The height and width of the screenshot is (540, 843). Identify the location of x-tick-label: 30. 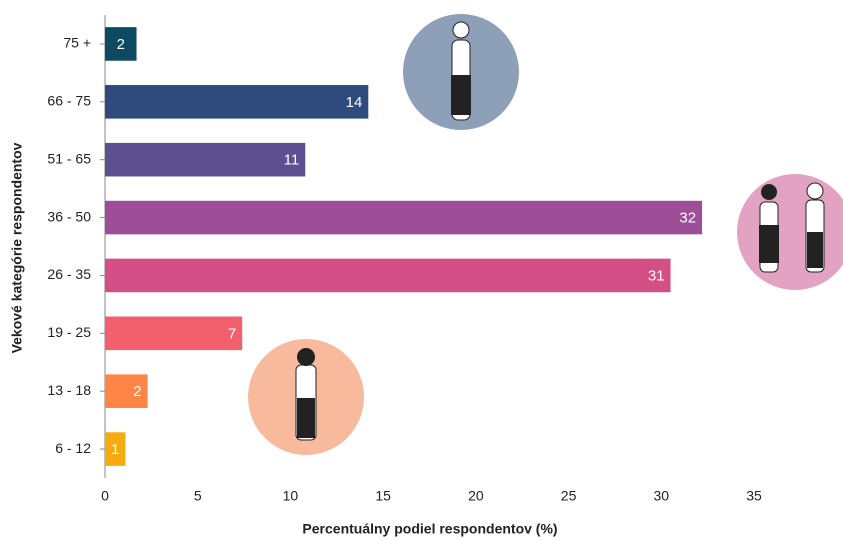
(661, 496).